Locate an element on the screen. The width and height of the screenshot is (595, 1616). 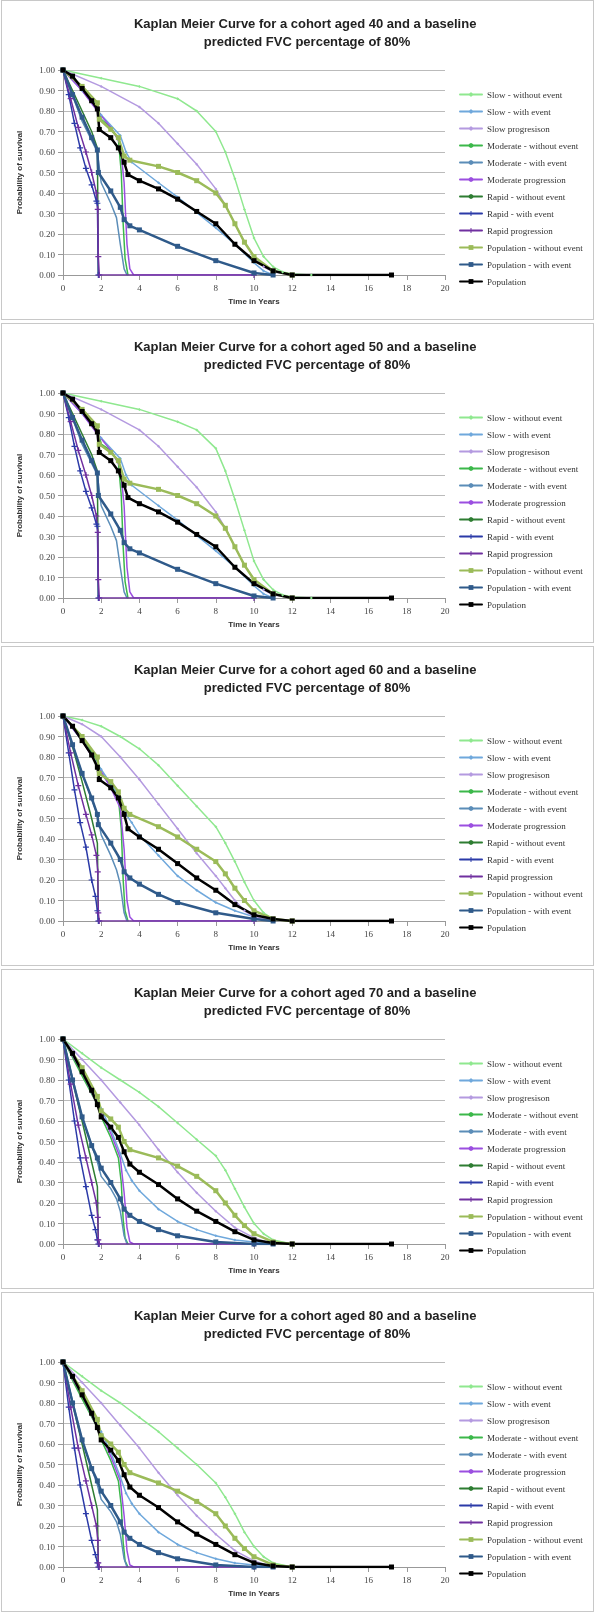
y-tick-label: 0.90 is located at coordinates (47, 413).